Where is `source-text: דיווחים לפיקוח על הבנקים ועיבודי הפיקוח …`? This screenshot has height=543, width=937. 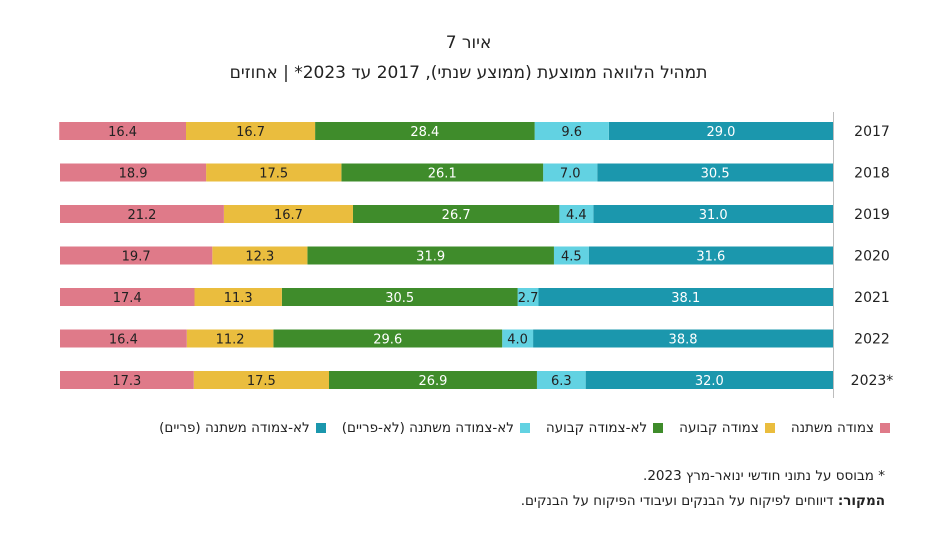
source-text: דיווחים לפיקוח על הבנקים ועיבודי הפיקוח … is located at coordinates (679, 501).